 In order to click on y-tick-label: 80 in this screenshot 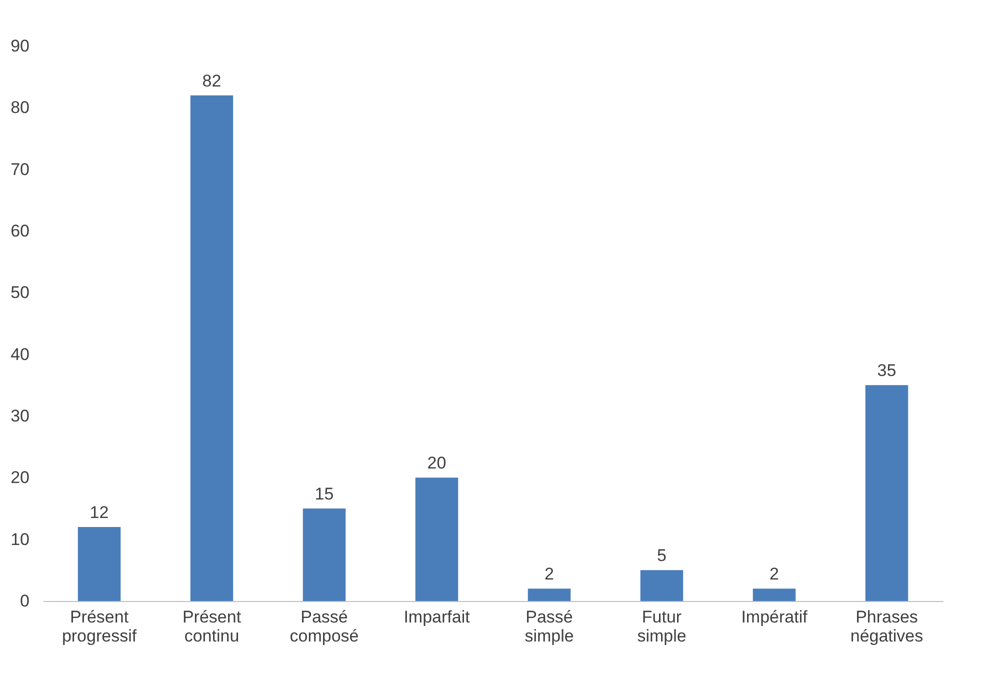, I will do `click(20, 108)`.